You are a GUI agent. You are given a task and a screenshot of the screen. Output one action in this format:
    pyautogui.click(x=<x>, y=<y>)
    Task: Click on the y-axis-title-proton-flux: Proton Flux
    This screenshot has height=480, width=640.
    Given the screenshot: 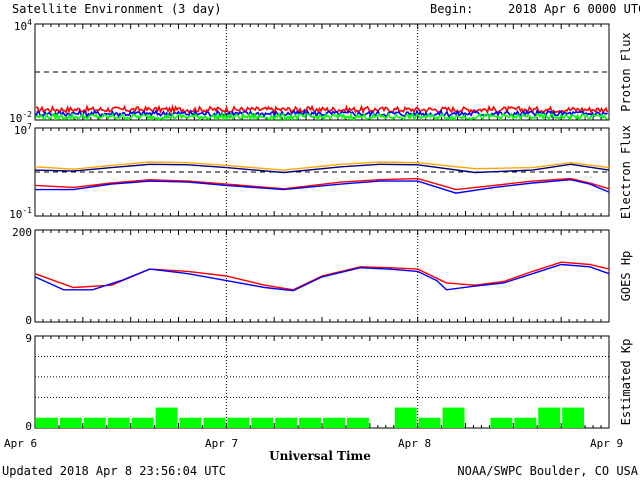 What is the action you would take?
    pyautogui.click(x=626, y=71)
    